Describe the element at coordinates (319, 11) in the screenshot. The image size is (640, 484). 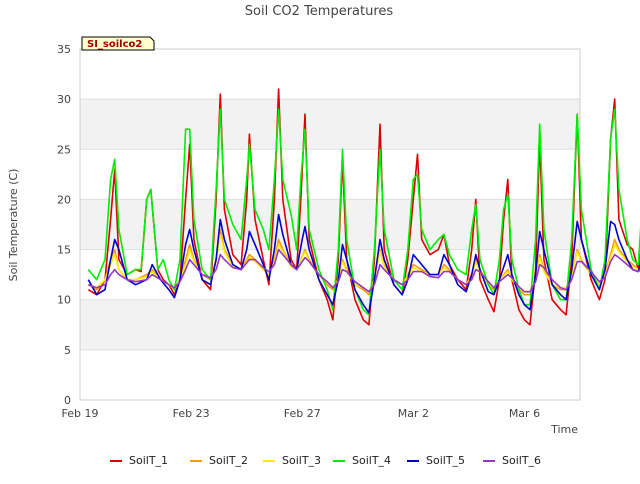
I see `chart-title: Soil CO2 Temperatures` at that location.